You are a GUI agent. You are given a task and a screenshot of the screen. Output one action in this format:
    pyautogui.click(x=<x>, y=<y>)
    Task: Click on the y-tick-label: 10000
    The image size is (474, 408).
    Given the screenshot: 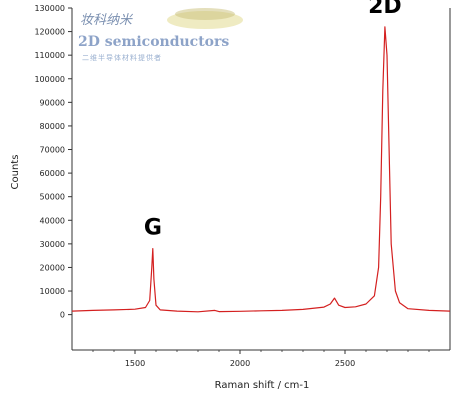 What is the action you would take?
    pyautogui.click(x=52, y=291)
    